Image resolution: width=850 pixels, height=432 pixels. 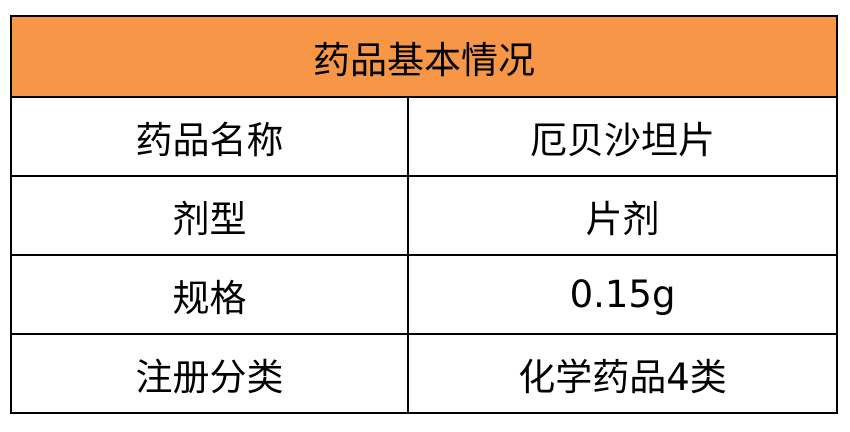 I want to click on row-value: 片剂, so click(x=622, y=215).